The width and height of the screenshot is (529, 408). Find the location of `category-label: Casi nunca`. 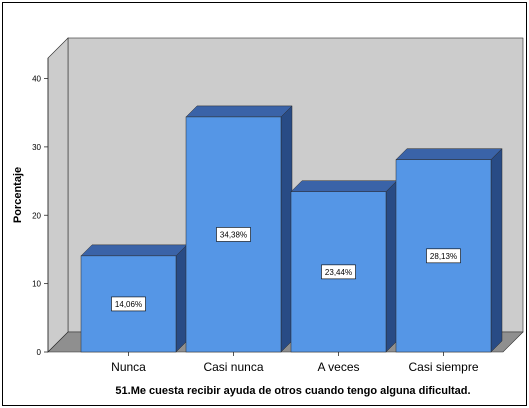

category-label: Casi nunca is located at coordinates (233, 367).